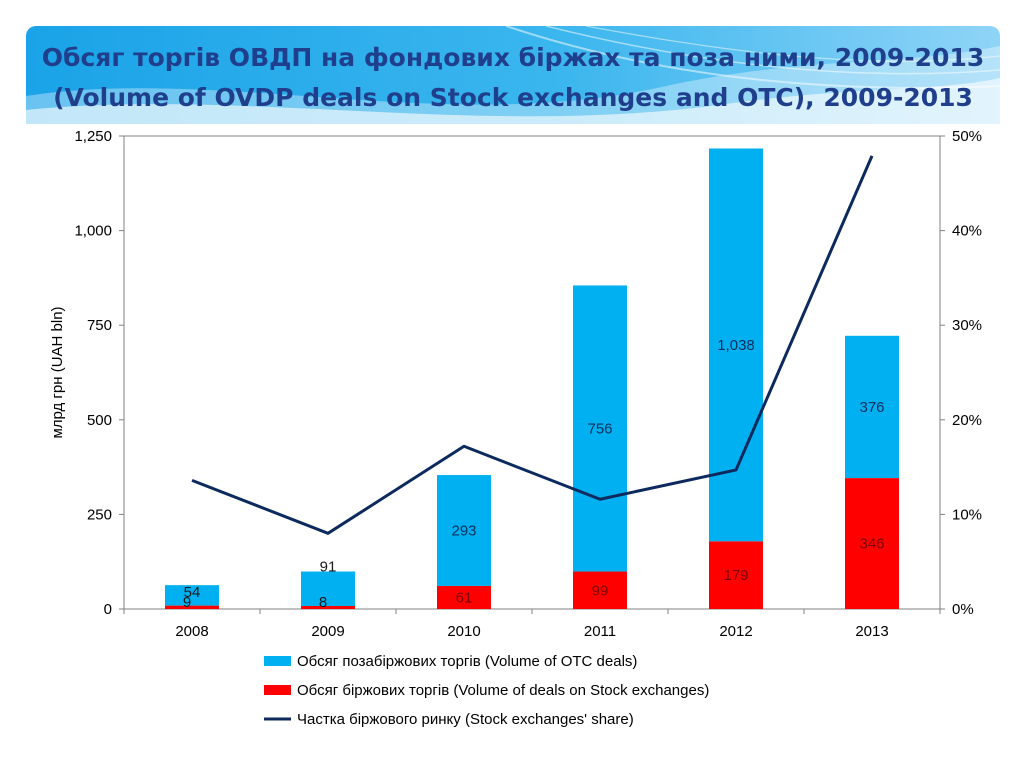 This screenshot has width=1024, height=768. I want to click on data-label-stock: 179, so click(735, 575).